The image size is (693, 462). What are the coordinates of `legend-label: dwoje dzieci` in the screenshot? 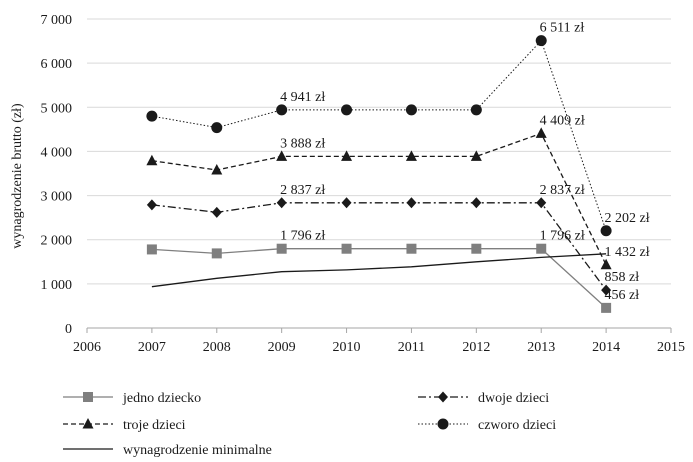 It's located at (513, 398).